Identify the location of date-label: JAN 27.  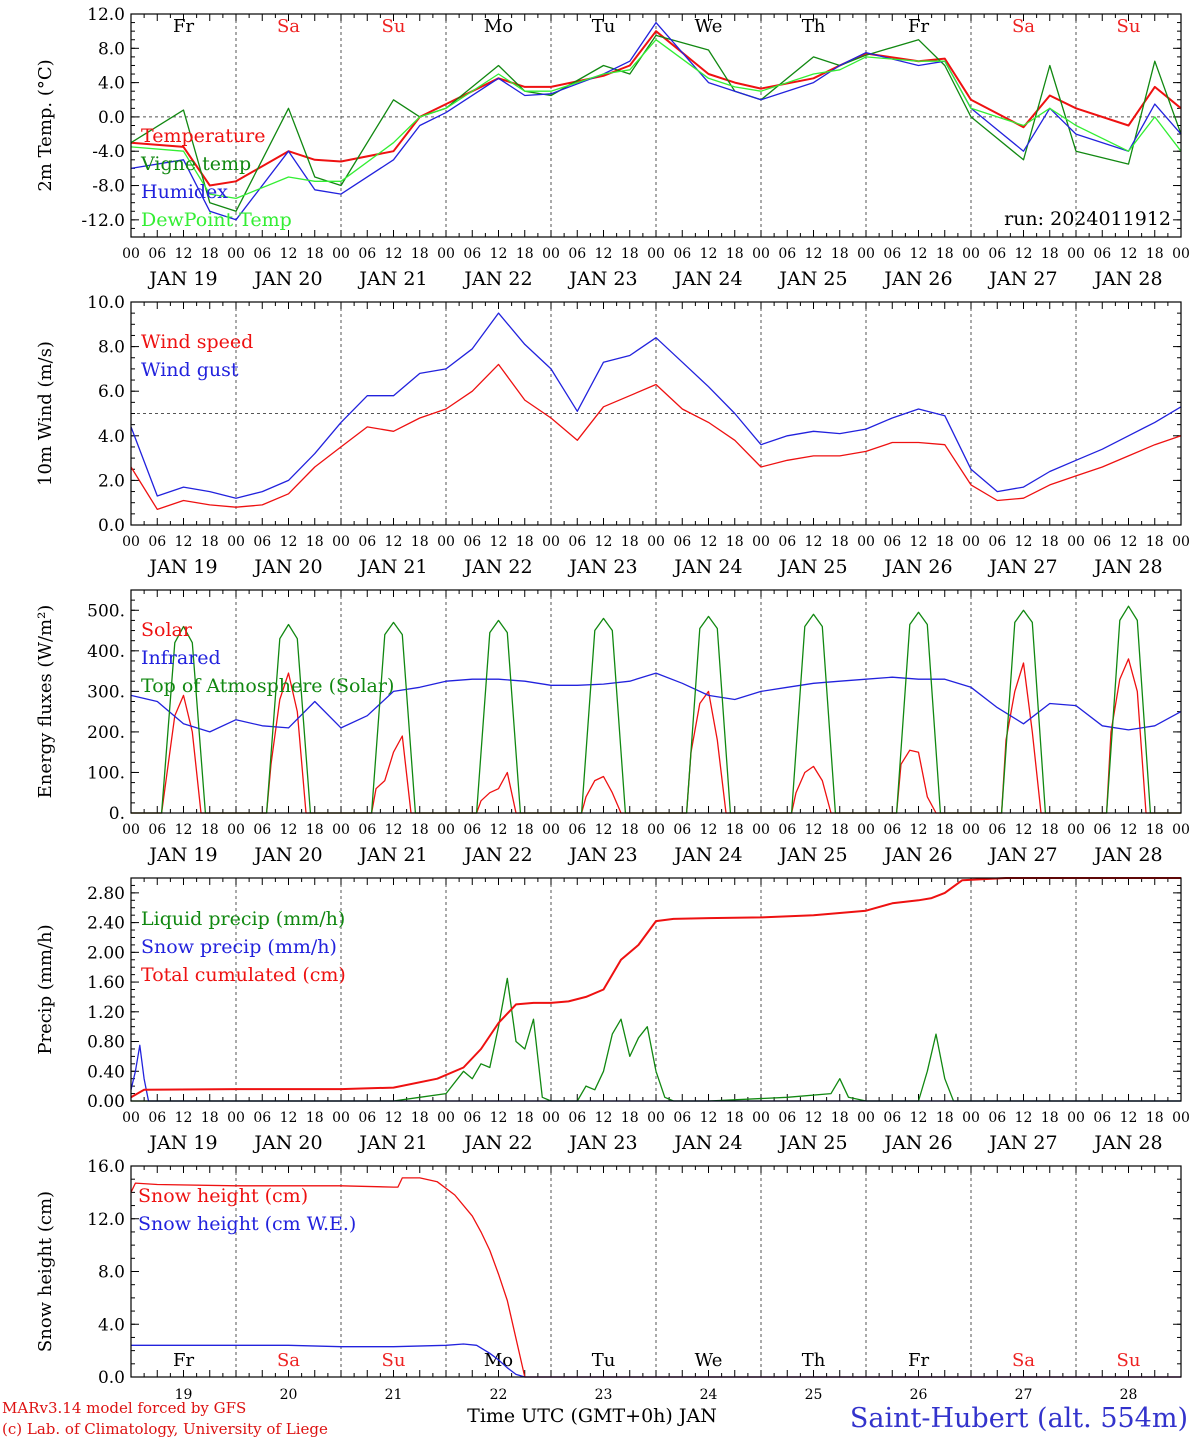
(1022, 1143).